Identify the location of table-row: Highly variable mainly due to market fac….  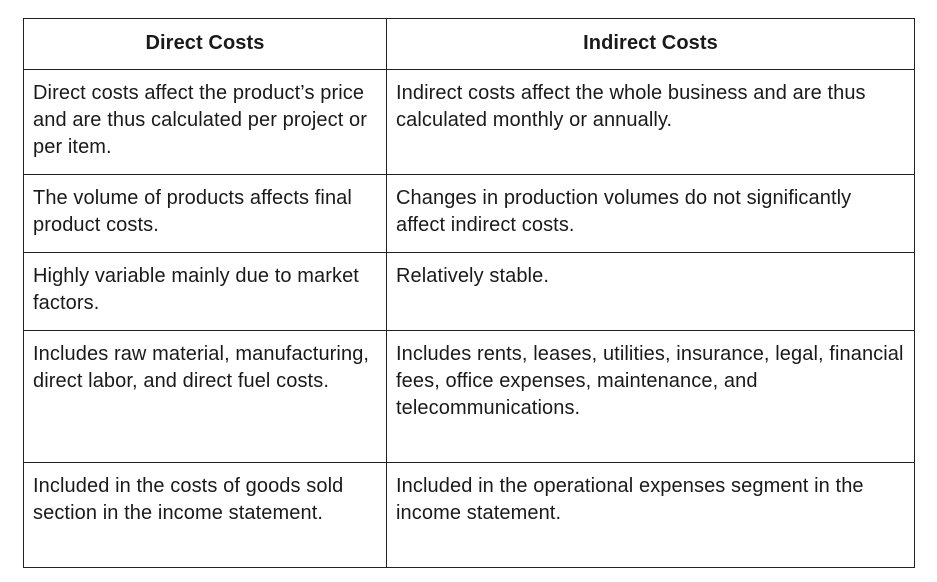
(469, 291).